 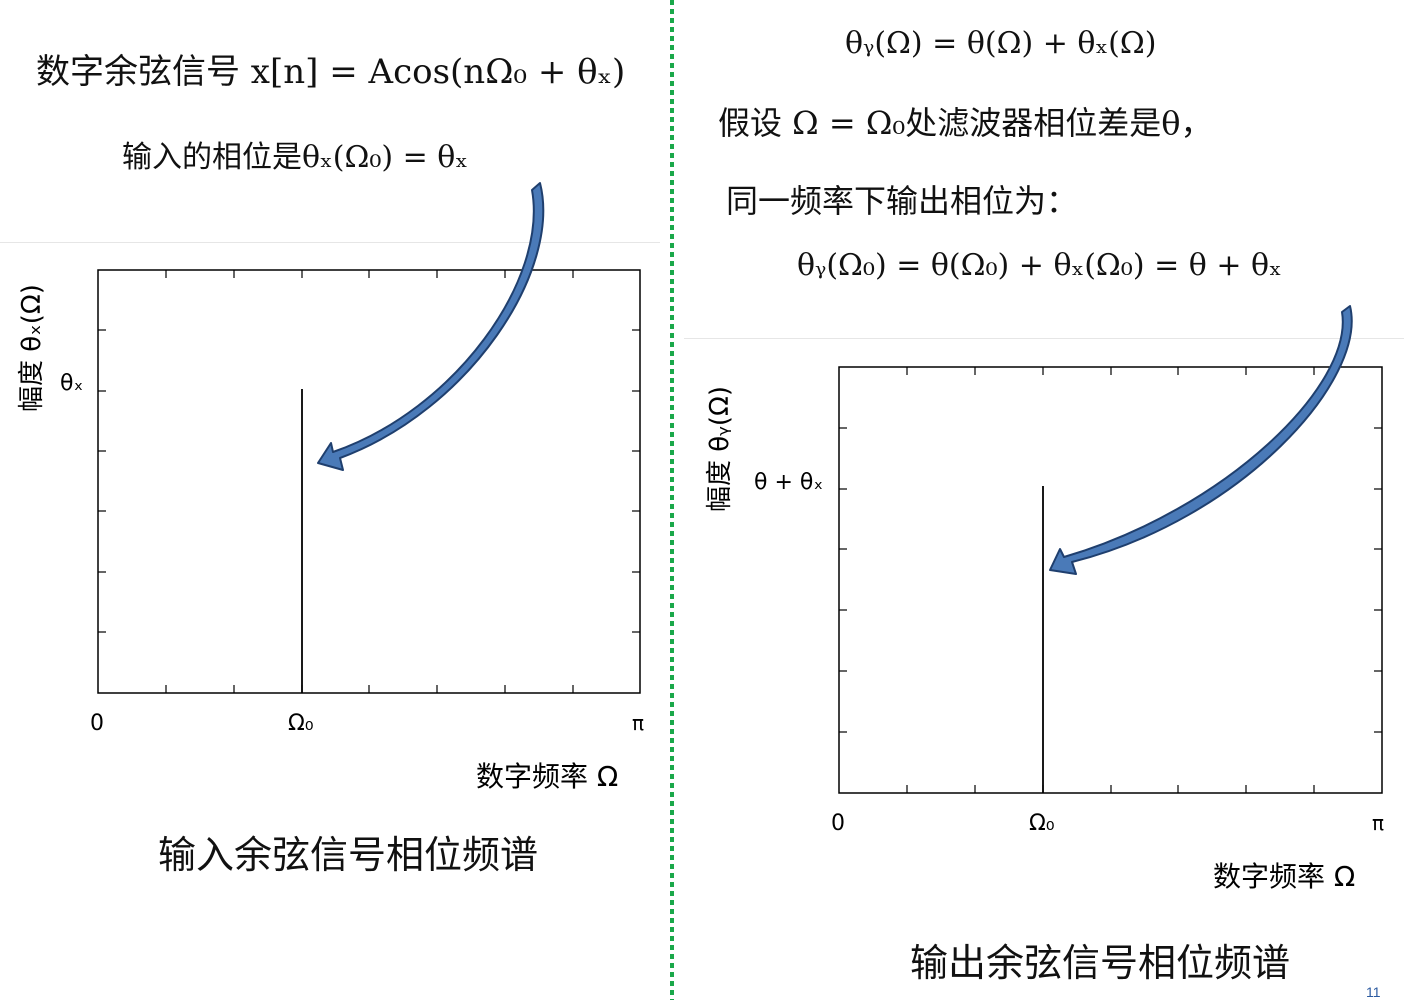 What do you see at coordinates (1042, 823) in the screenshot?
I see `right-x-tick-omega0: Ω₀` at bounding box center [1042, 823].